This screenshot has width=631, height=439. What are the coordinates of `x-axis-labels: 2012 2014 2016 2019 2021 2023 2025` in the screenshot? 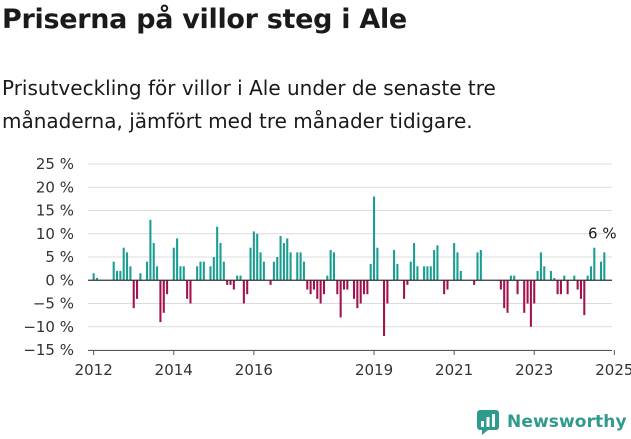 It's located at (353, 370).